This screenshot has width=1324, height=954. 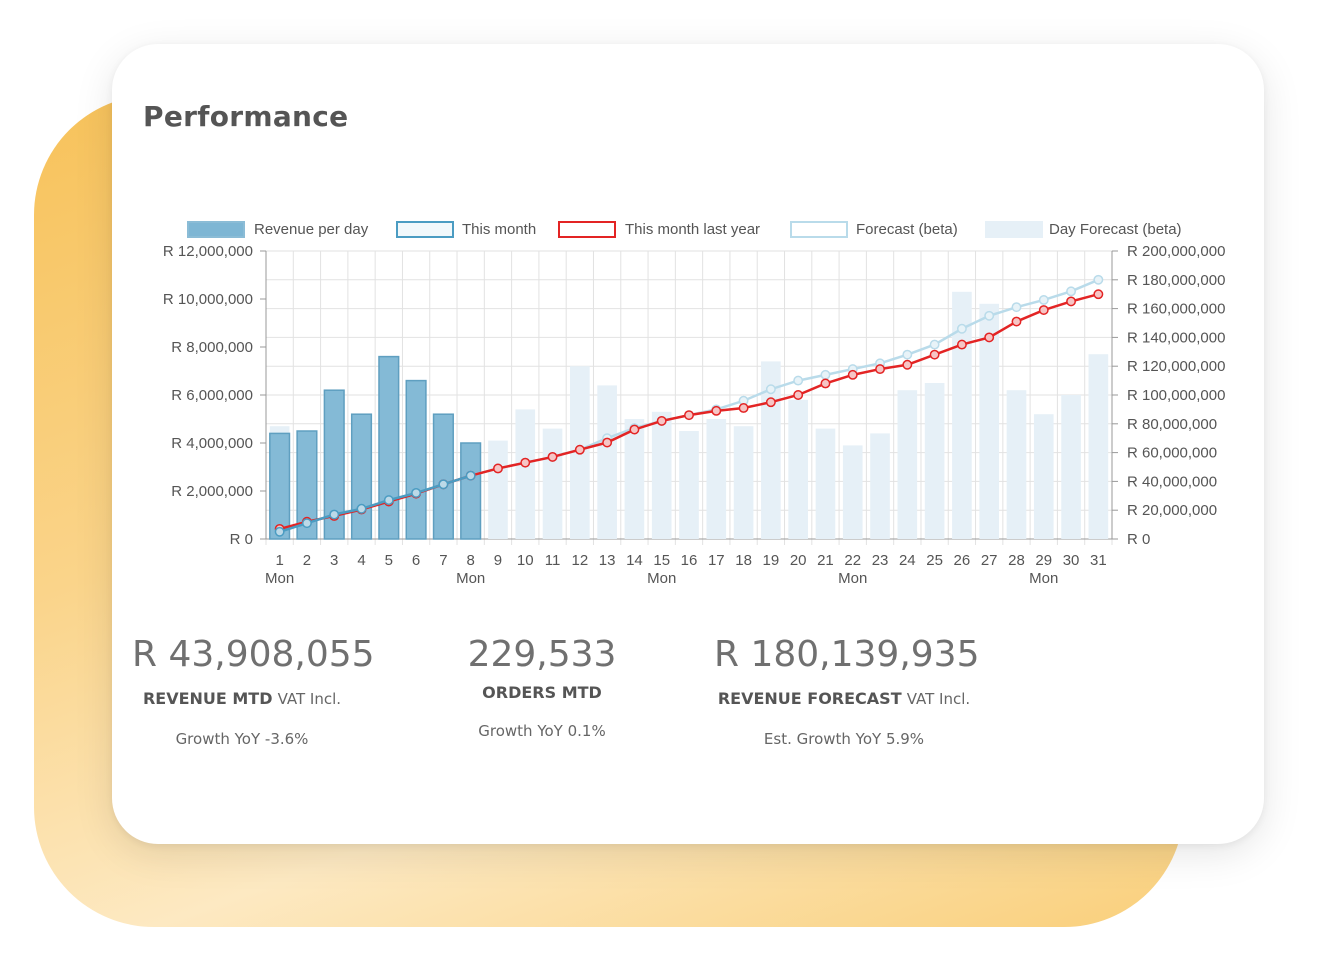 I want to click on x-tick-label: 7, so click(x=443, y=560).